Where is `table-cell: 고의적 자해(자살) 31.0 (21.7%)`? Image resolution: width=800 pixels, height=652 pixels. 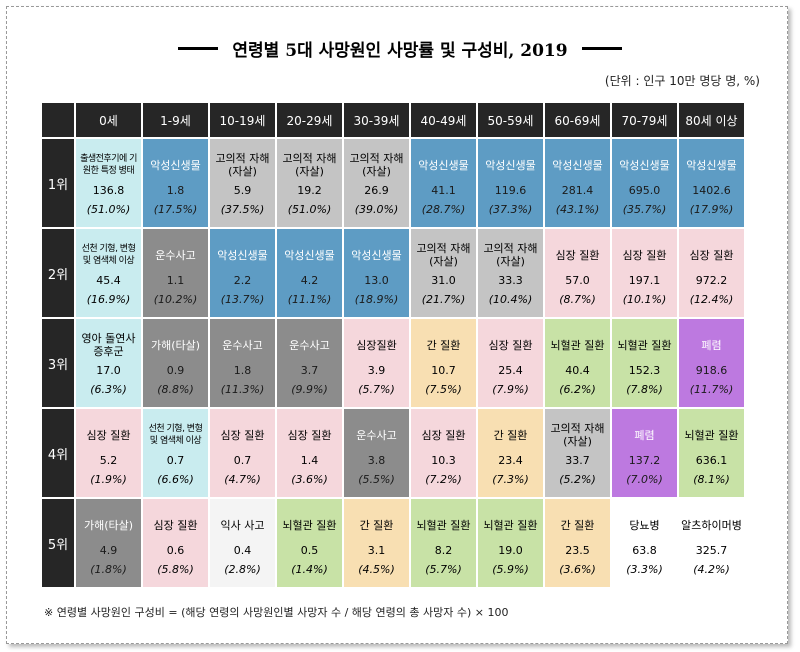 table-cell: 고의적 자해(자살) 31.0 (21.7%) is located at coordinates (443, 273).